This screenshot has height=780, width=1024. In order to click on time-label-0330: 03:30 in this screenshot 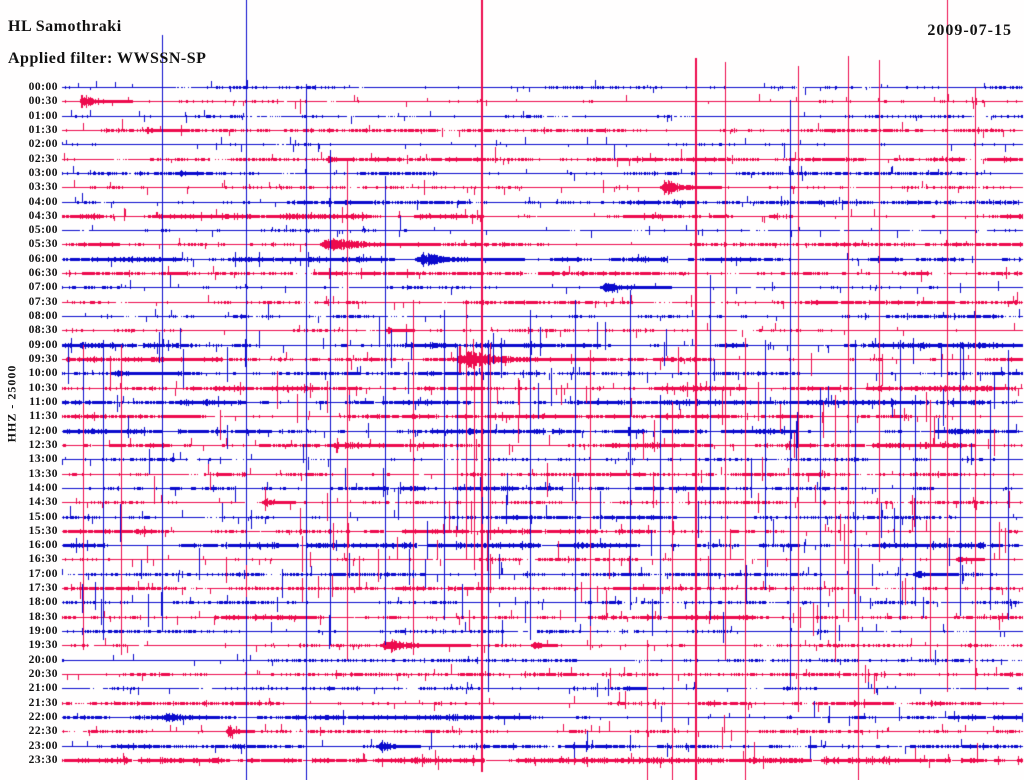, I will do `click(43, 187)`.